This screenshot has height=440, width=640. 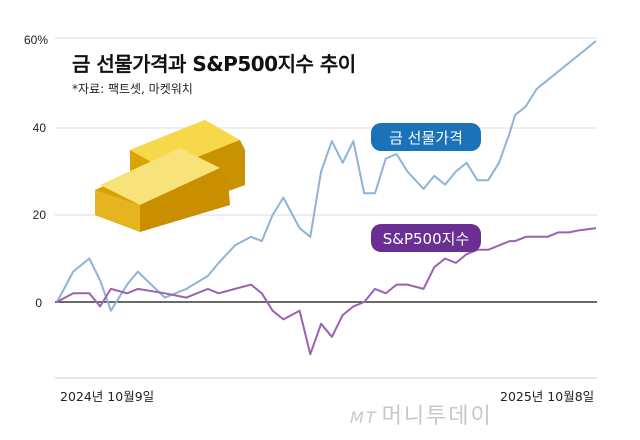 I want to click on watermark-mt: MT, so click(x=364, y=417).